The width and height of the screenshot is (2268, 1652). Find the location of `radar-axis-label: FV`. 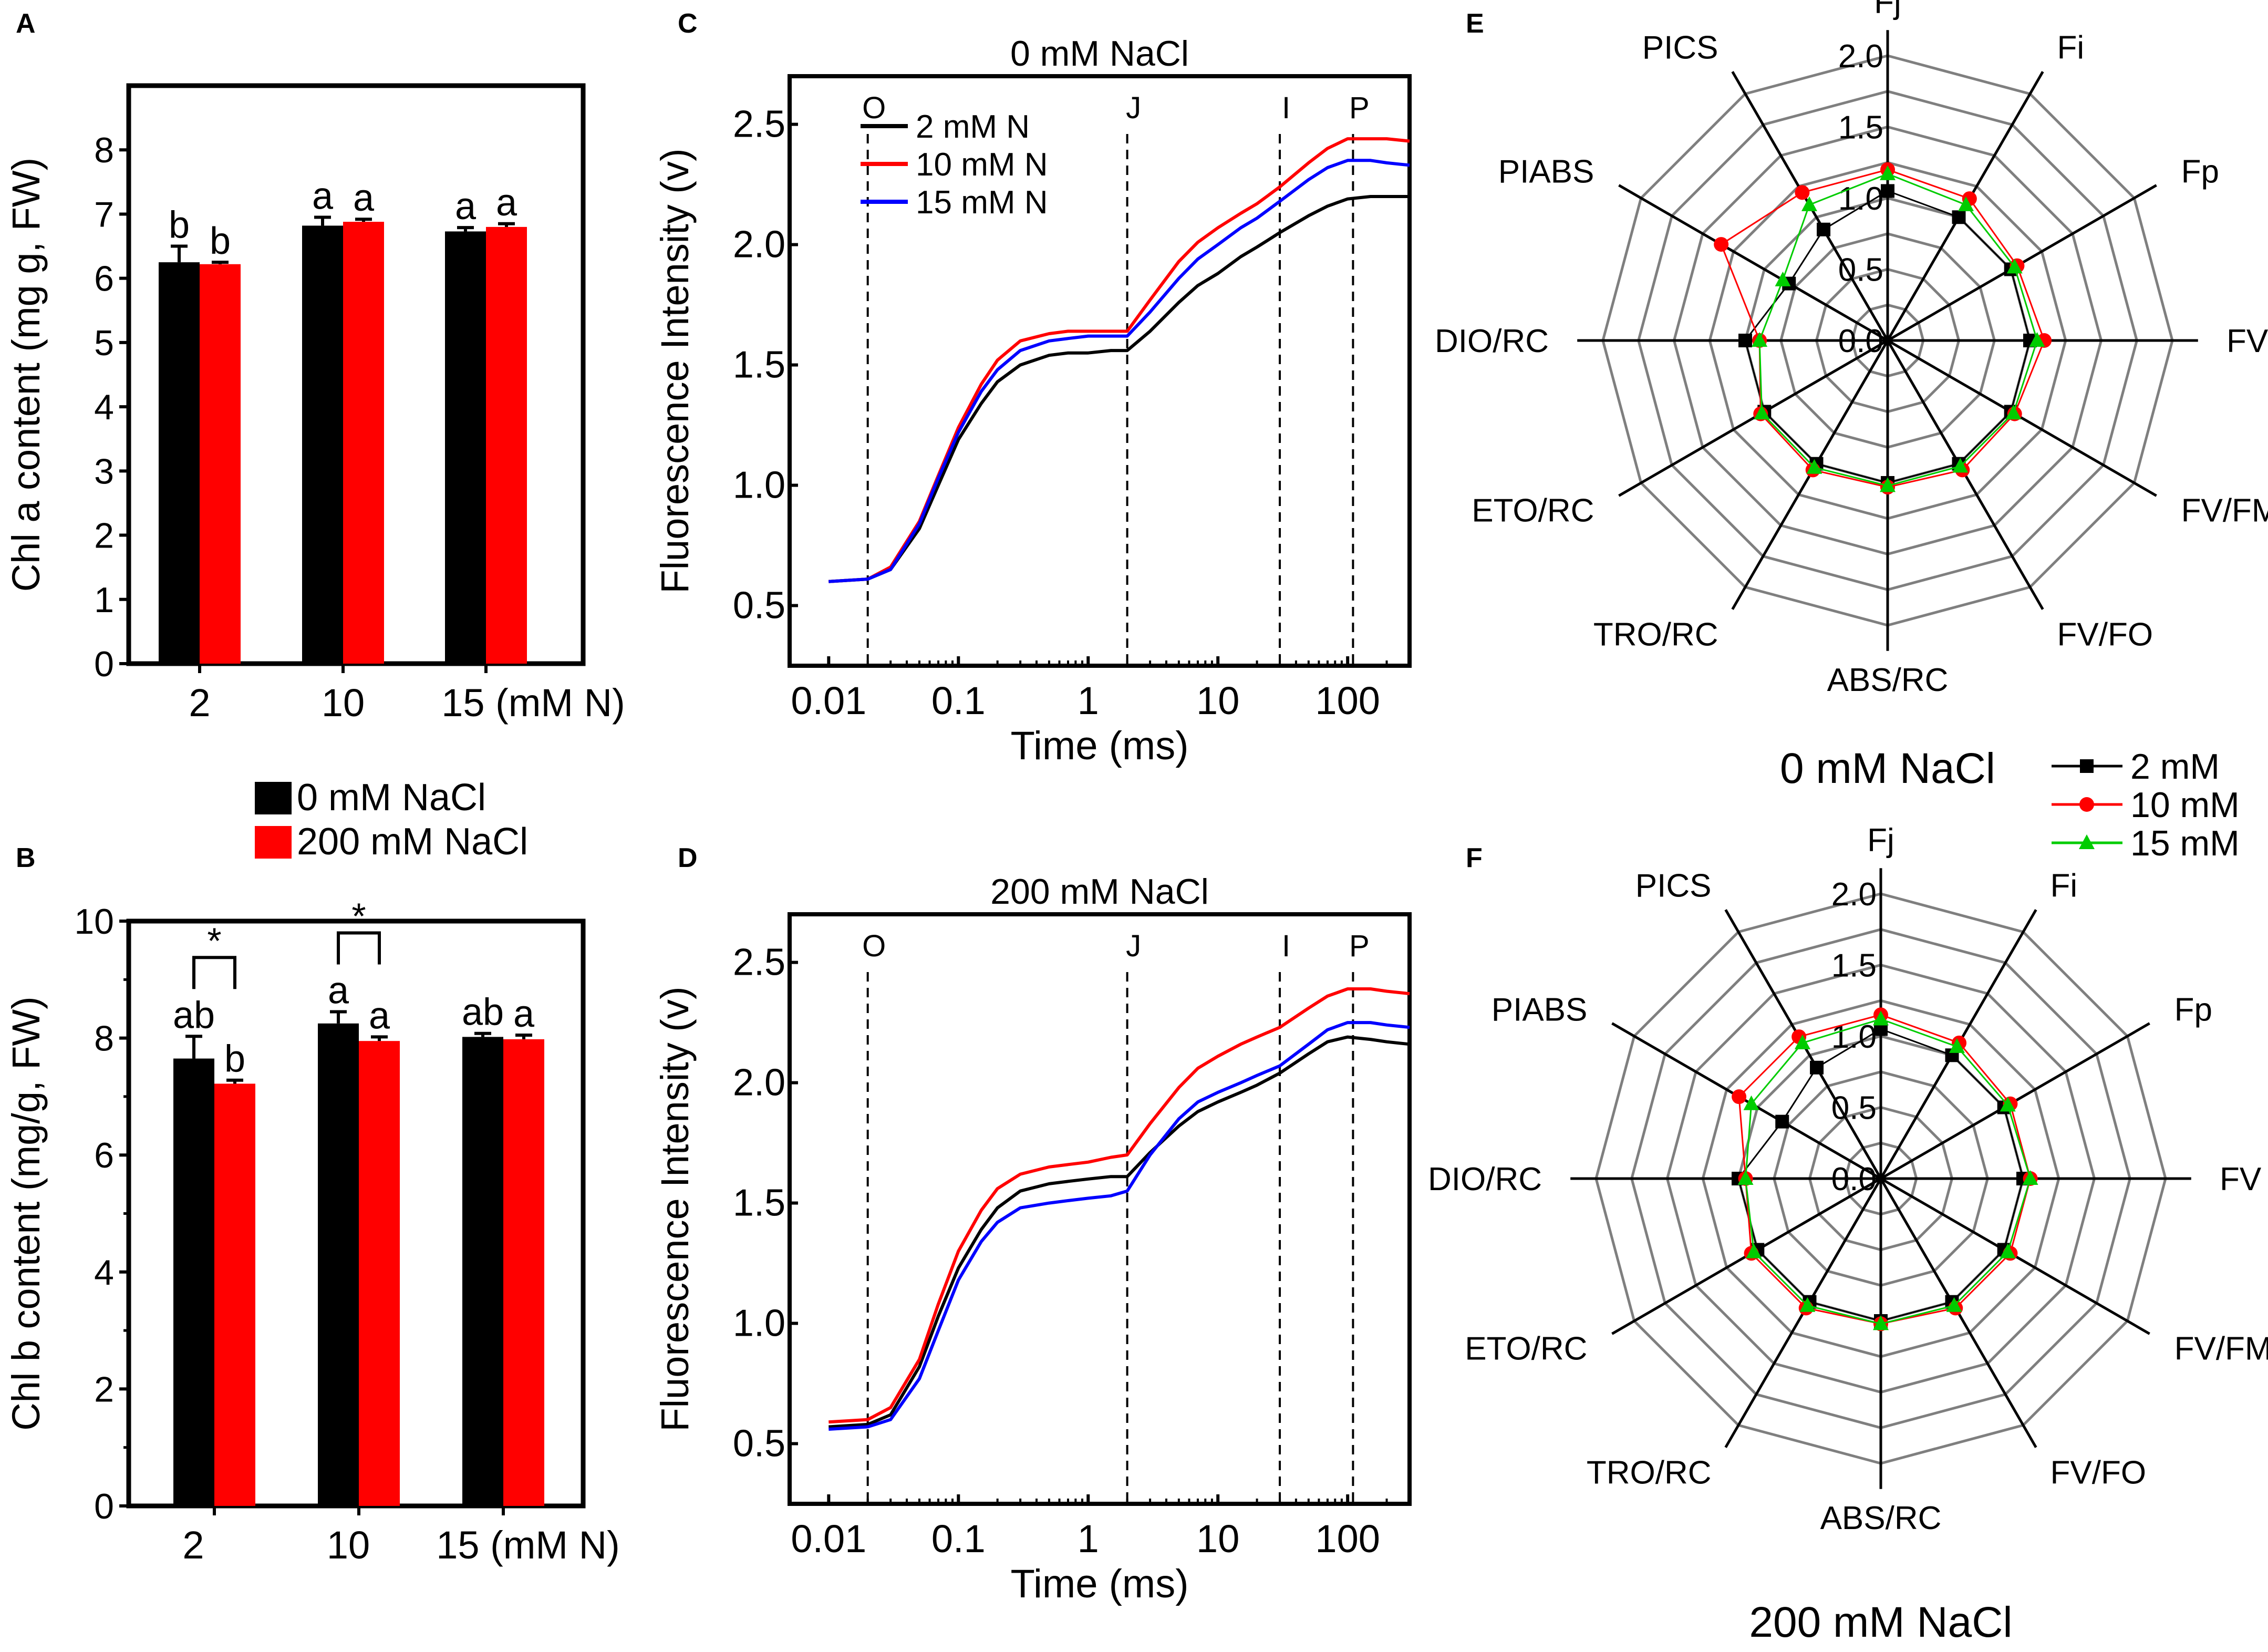

radar-axis-label: FV is located at coordinates (2241, 1179).